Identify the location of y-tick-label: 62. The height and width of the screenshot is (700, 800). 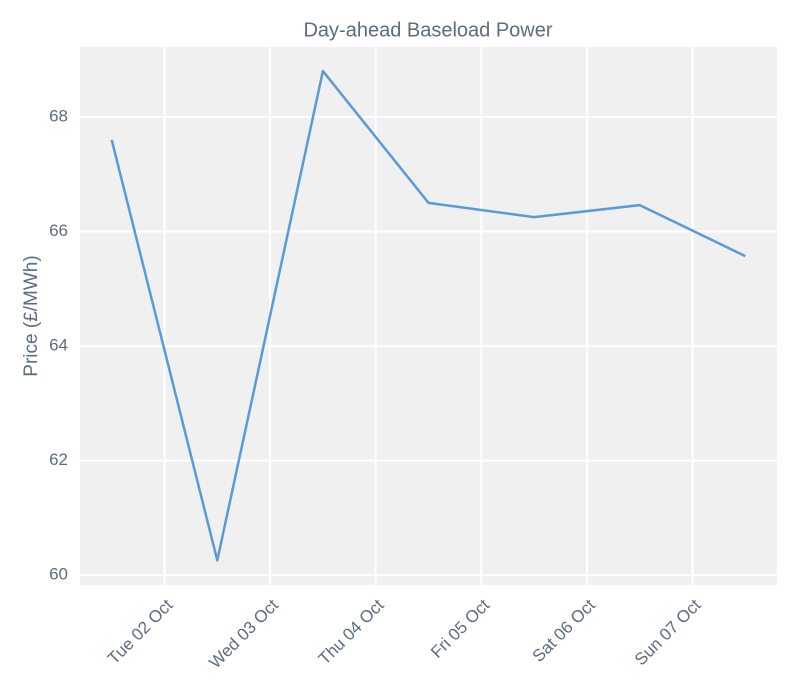
(58, 459).